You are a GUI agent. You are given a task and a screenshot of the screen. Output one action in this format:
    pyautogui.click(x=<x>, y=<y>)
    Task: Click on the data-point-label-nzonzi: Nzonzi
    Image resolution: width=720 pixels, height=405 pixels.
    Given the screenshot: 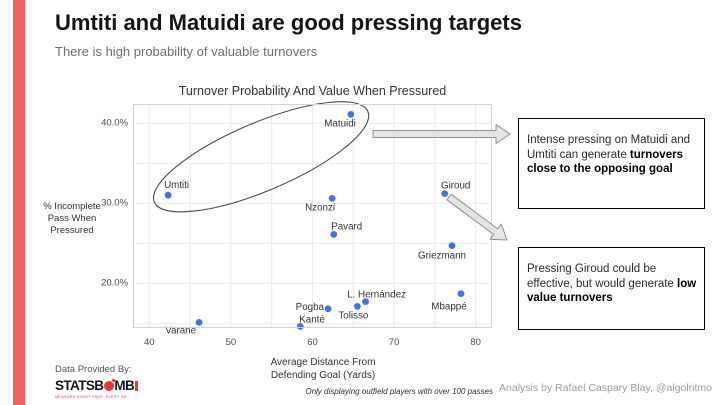 What is the action you would take?
    pyautogui.click(x=320, y=207)
    